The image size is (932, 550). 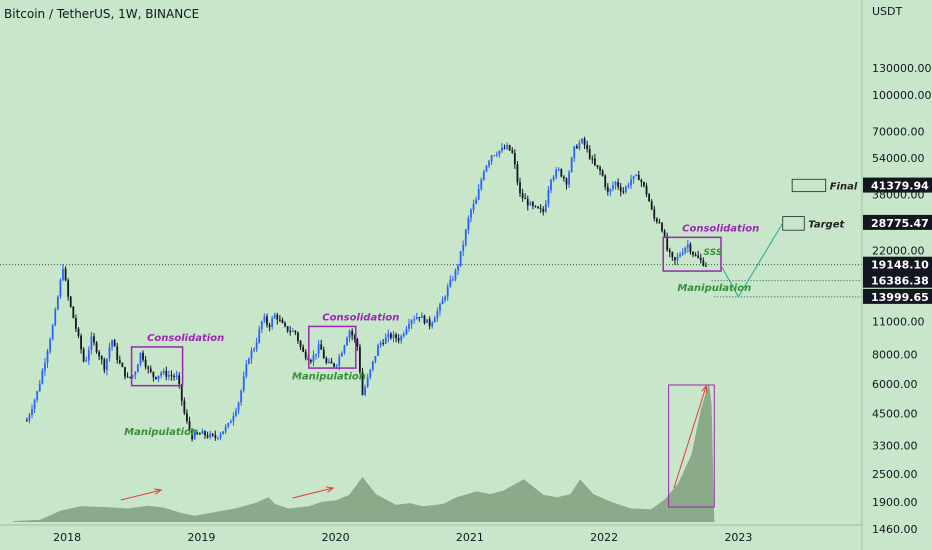 What do you see at coordinates (470, 537) in the screenshot?
I see `x-tick-label: 2021` at bounding box center [470, 537].